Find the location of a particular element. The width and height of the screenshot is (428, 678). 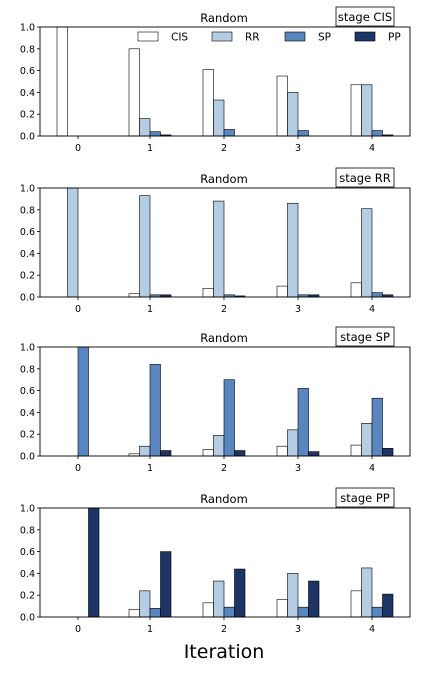

stage-label-text: stage PP is located at coordinates (365, 498).